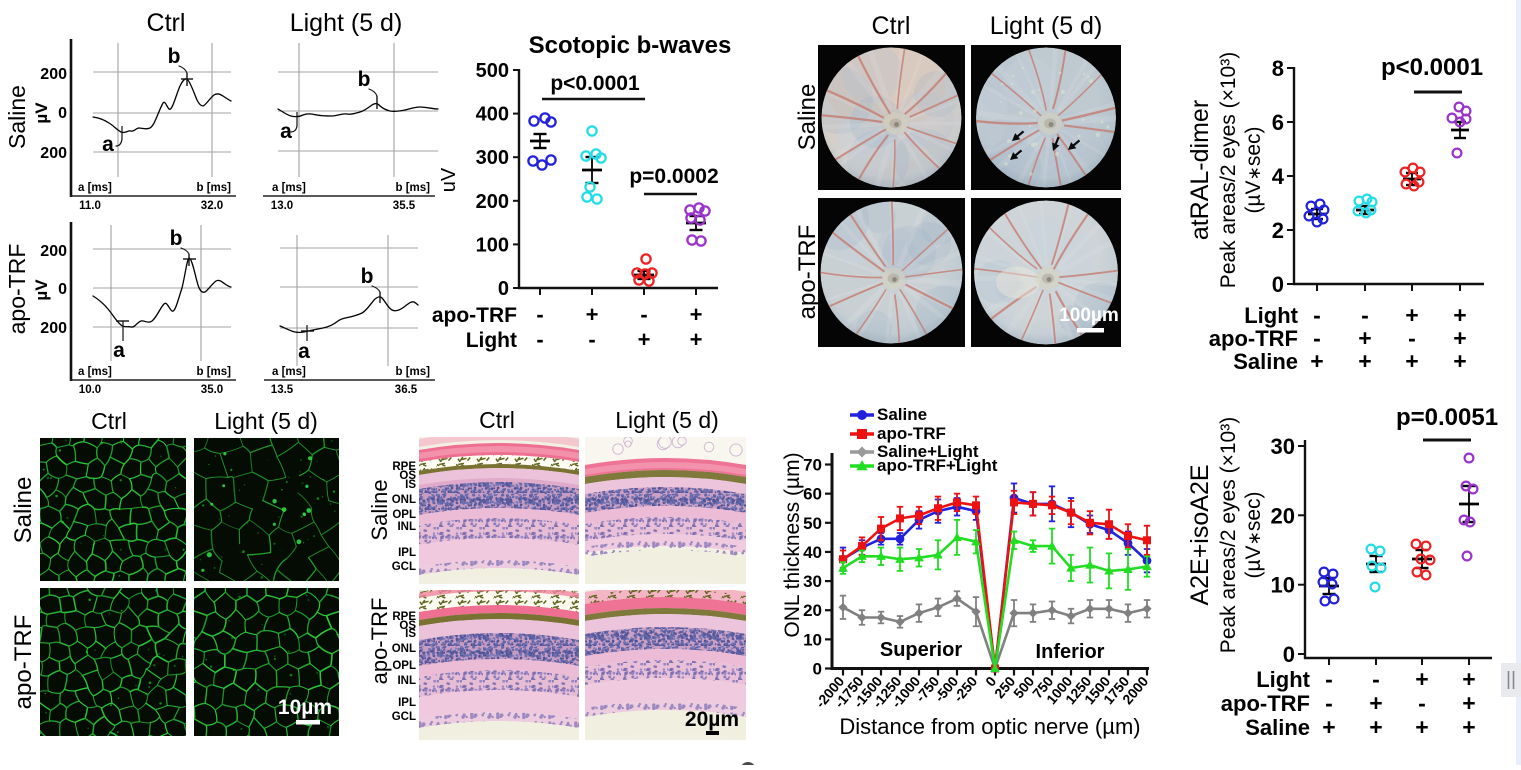  Describe the element at coordinates (1200, 170) in the screenshot. I see `svg-text: atRAL-dimer` at that location.